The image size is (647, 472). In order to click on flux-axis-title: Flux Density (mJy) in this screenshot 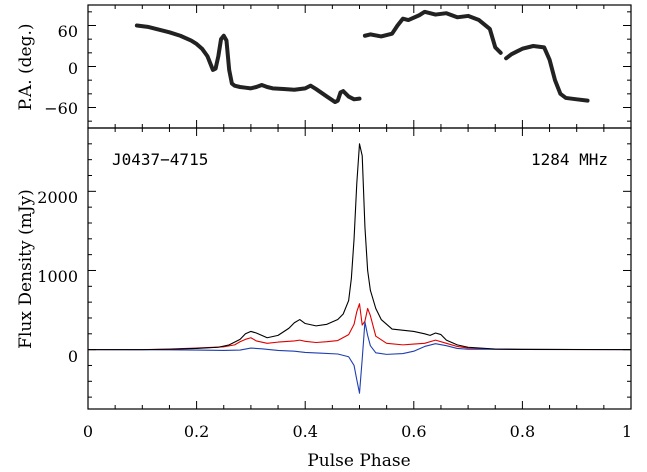, I will do `click(26, 269)`.